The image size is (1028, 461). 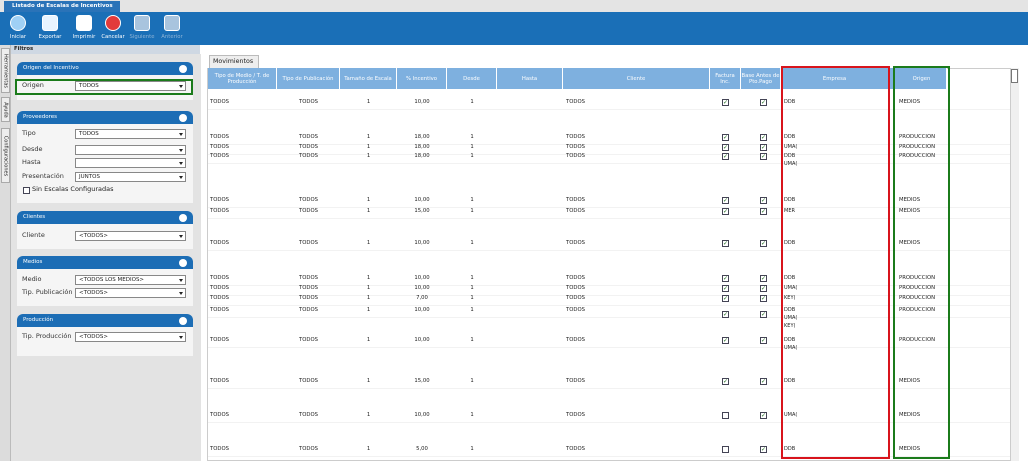 What do you see at coordinates (308, 78) in the screenshot?
I see `column-header: Tipo de Publicación` at bounding box center [308, 78].